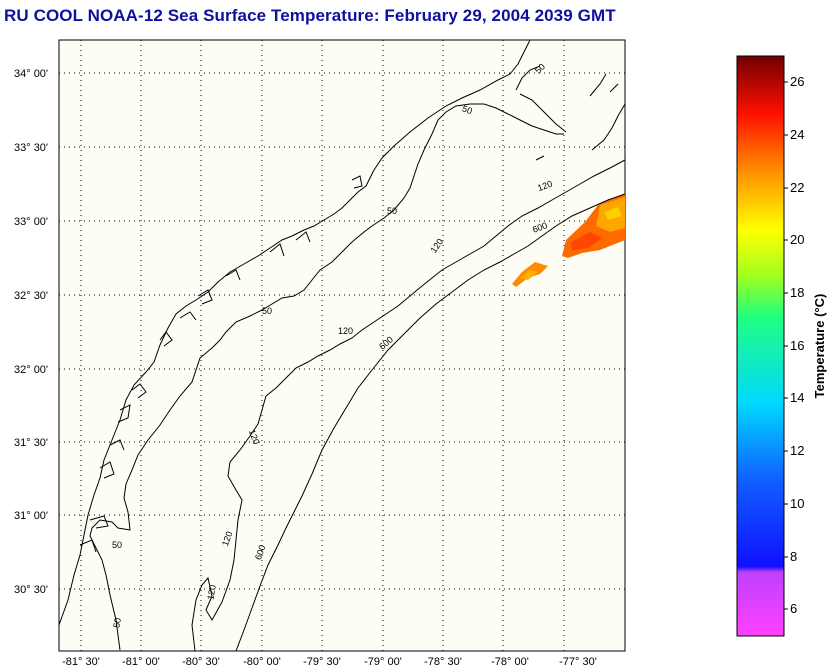  I want to click on lat-label: 34° 00', so click(31, 74).